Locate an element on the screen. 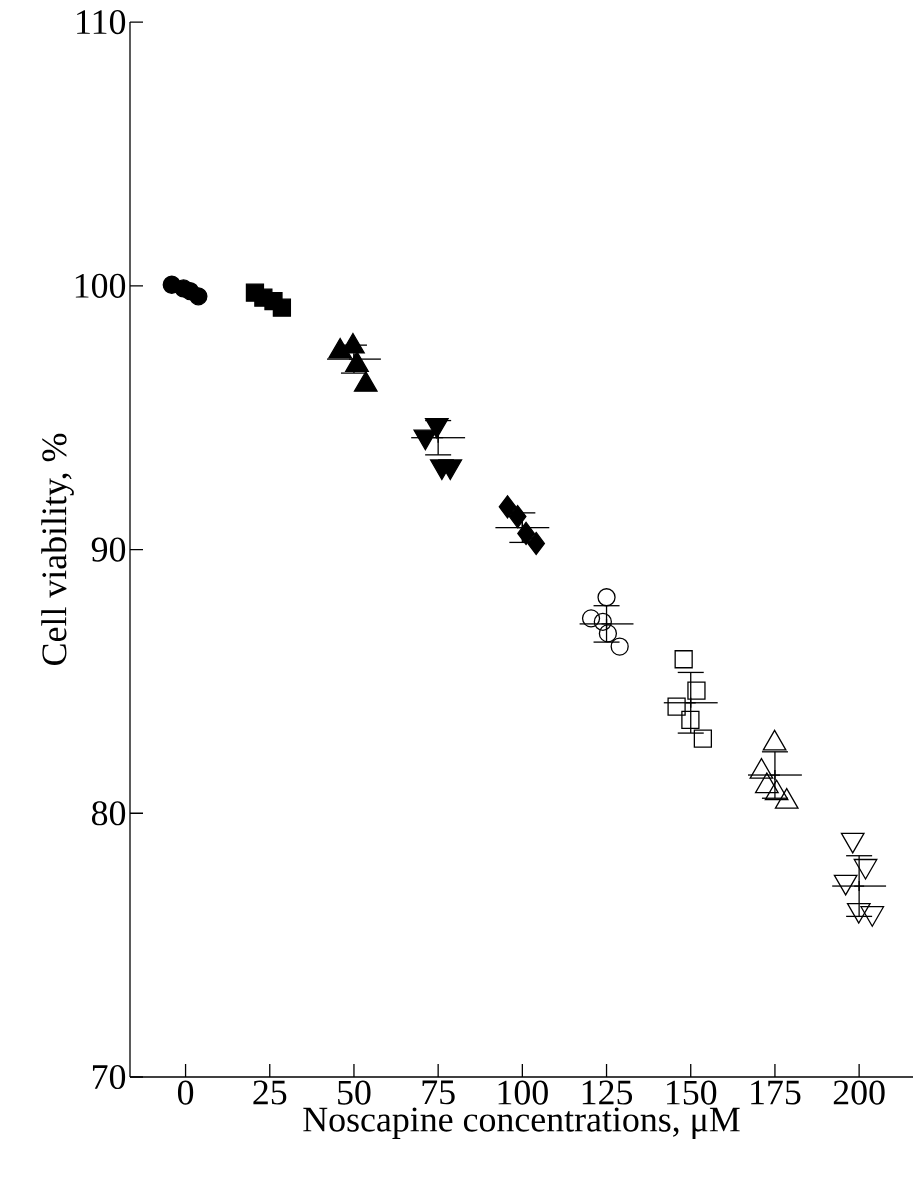 This screenshot has width=913, height=1187. x-tick-label: 125 is located at coordinates (607, 1092).